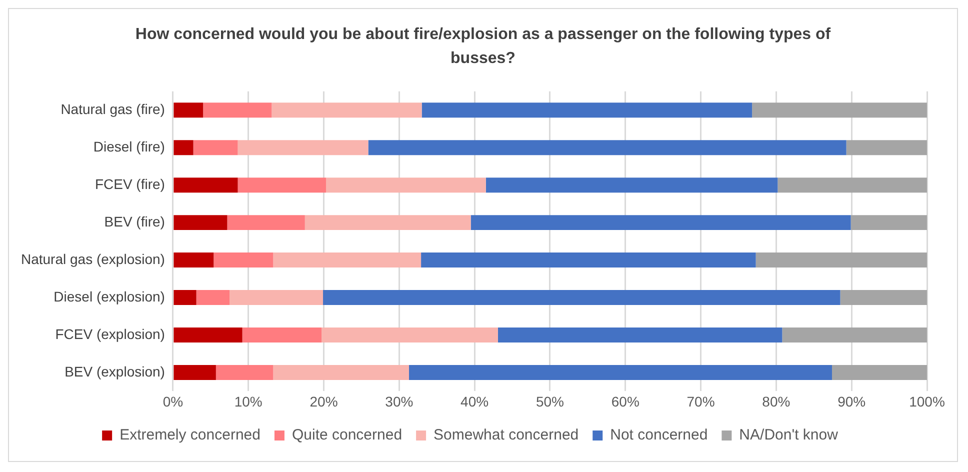  I want to click on x-tick-label: 30%, so click(399, 401).